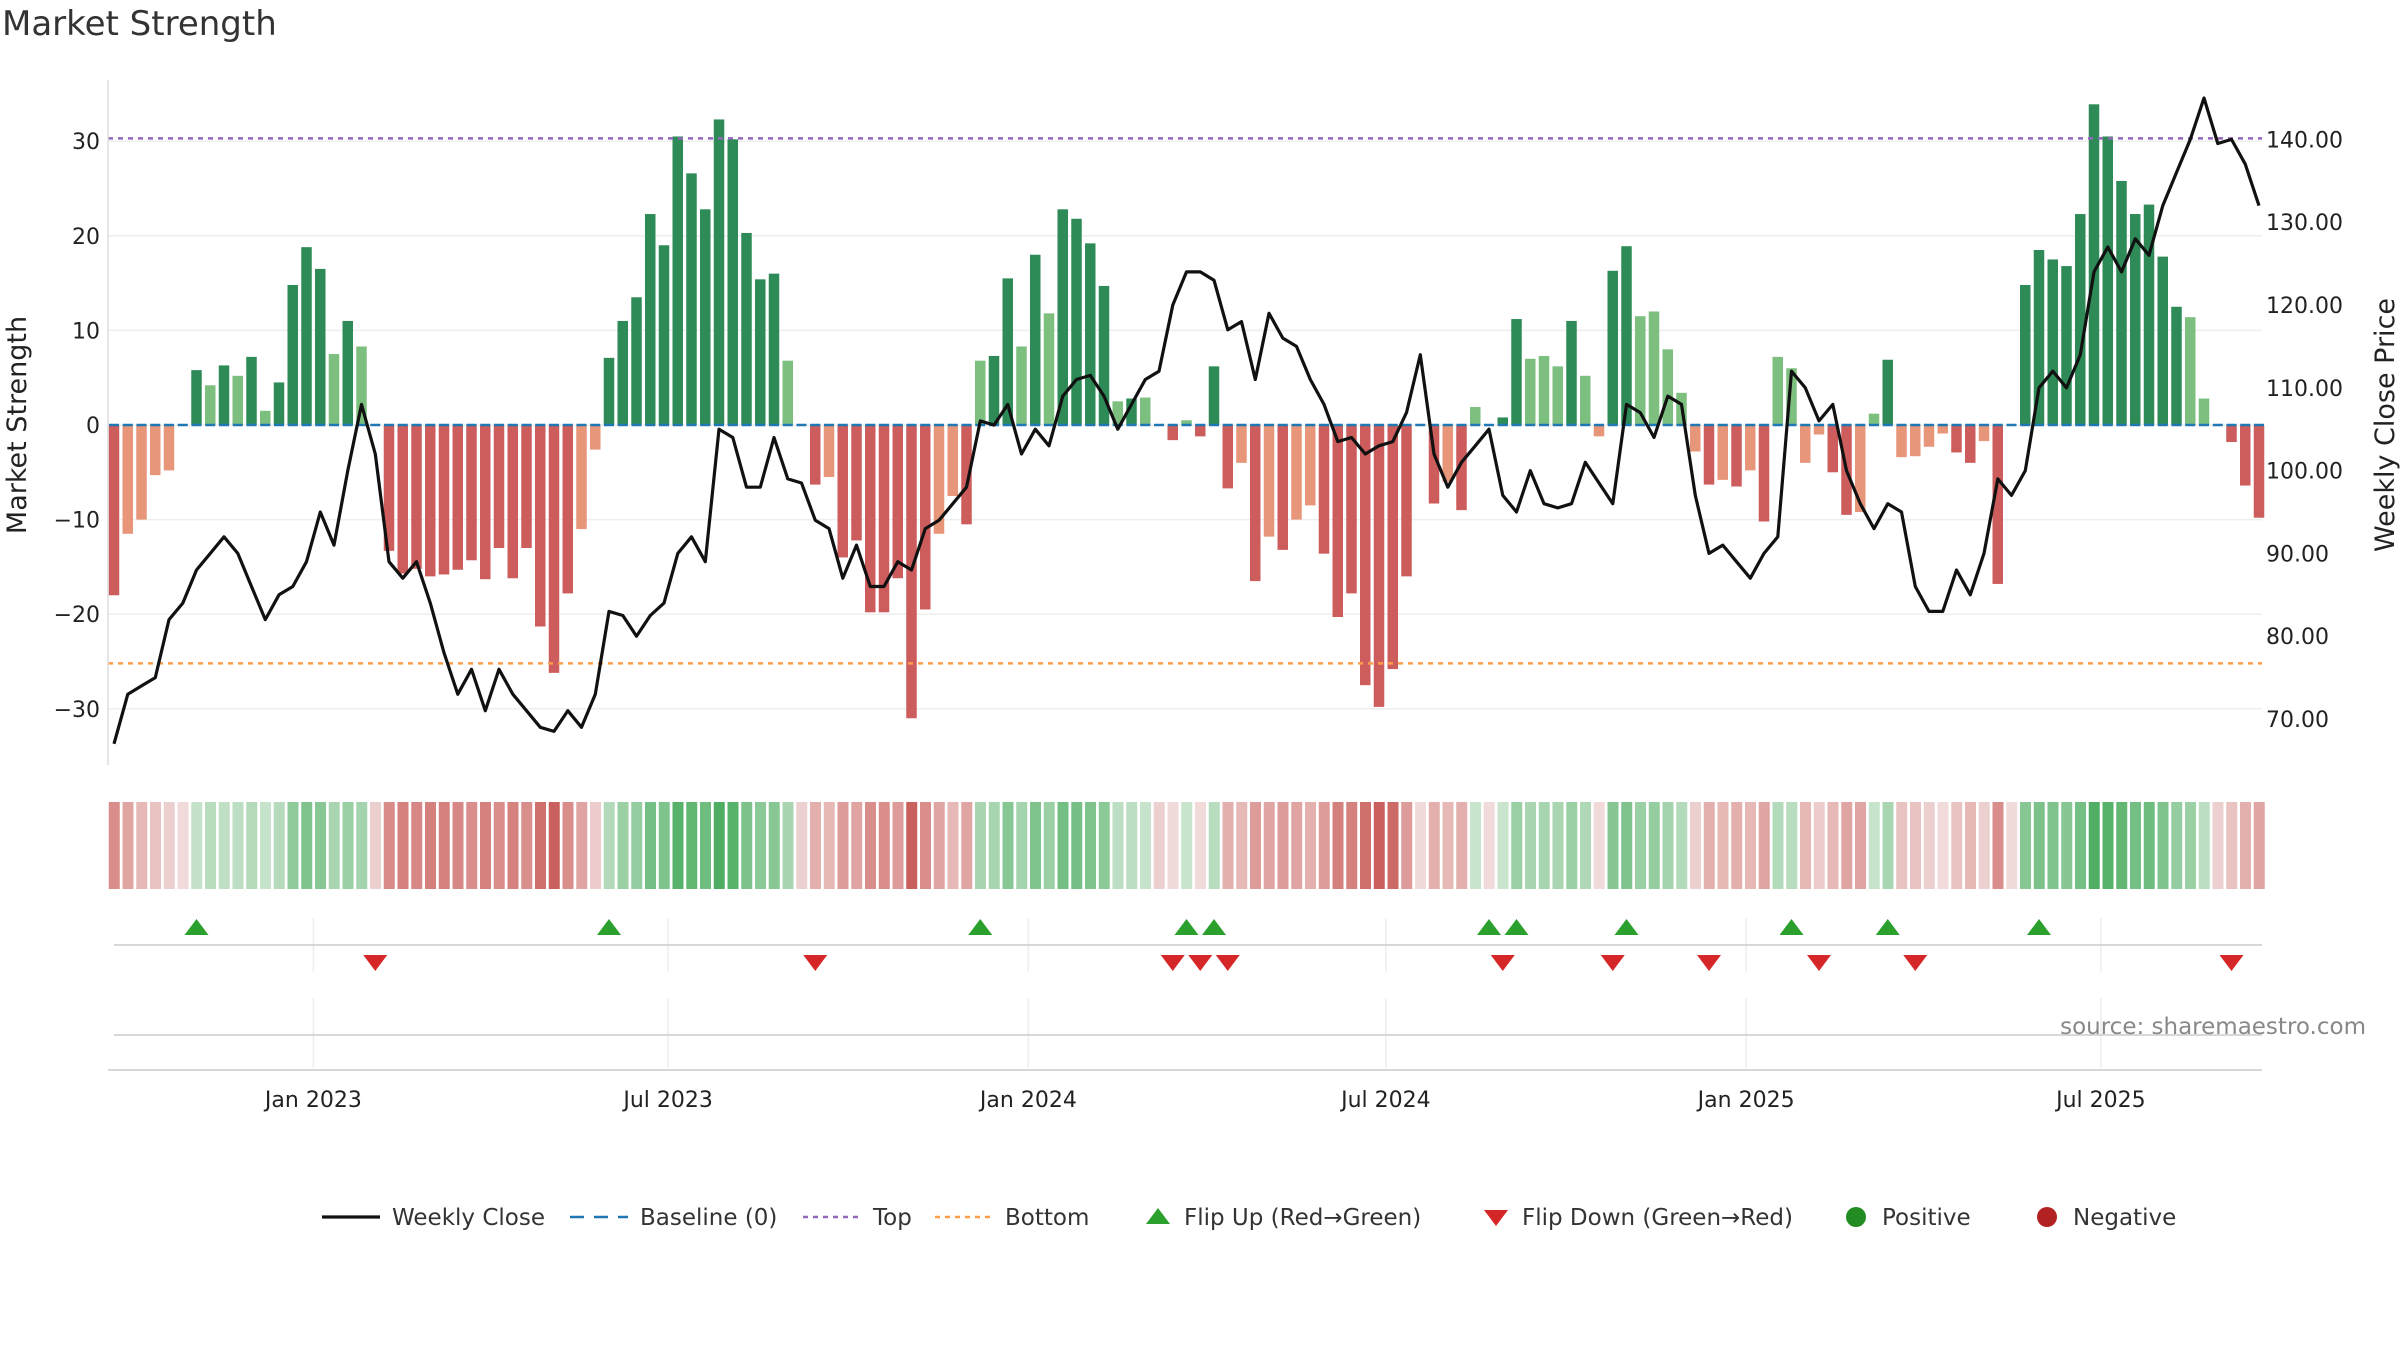 This screenshot has height=1350, width=2400. I want to click on legend-positive-swatch, so click(1856, 1217).